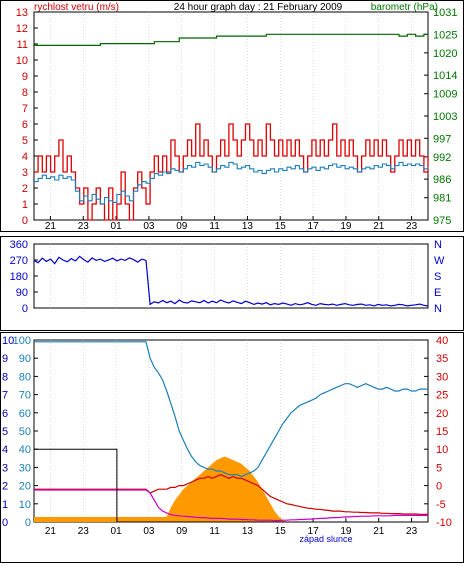 The width and height of the screenshot is (464, 566). What do you see at coordinates (5, 523) in the screenshot?
I see `rain-tick-label: 0` at bounding box center [5, 523].